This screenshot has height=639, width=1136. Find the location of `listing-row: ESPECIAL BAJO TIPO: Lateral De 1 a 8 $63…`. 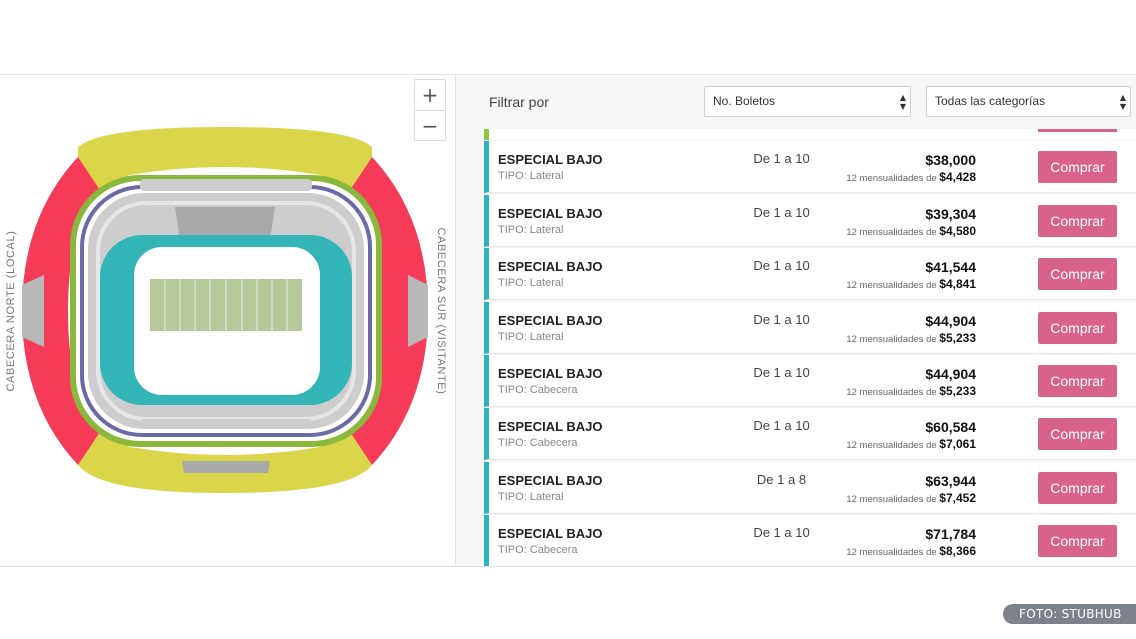

listing-row: ESPECIAL BAJO TIPO: Lateral De 1 a 8 $63… is located at coordinates (810, 487).